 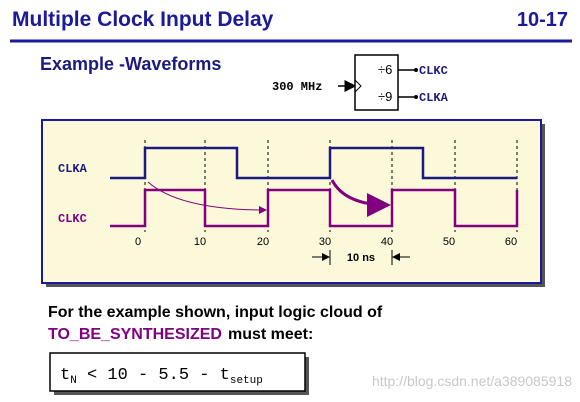 What do you see at coordinates (130, 64) in the screenshot?
I see `subtitle: Example -Waveforms` at bounding box center [130, 64].